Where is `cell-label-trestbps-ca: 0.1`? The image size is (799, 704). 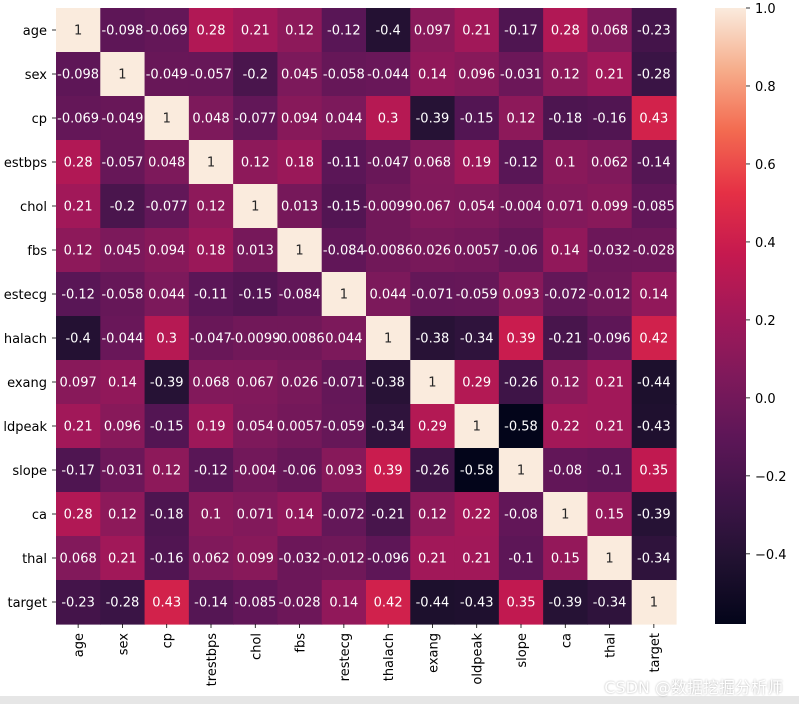 cell-label-trestbps-ca: 0.1 is located at coordinates (565, 163).